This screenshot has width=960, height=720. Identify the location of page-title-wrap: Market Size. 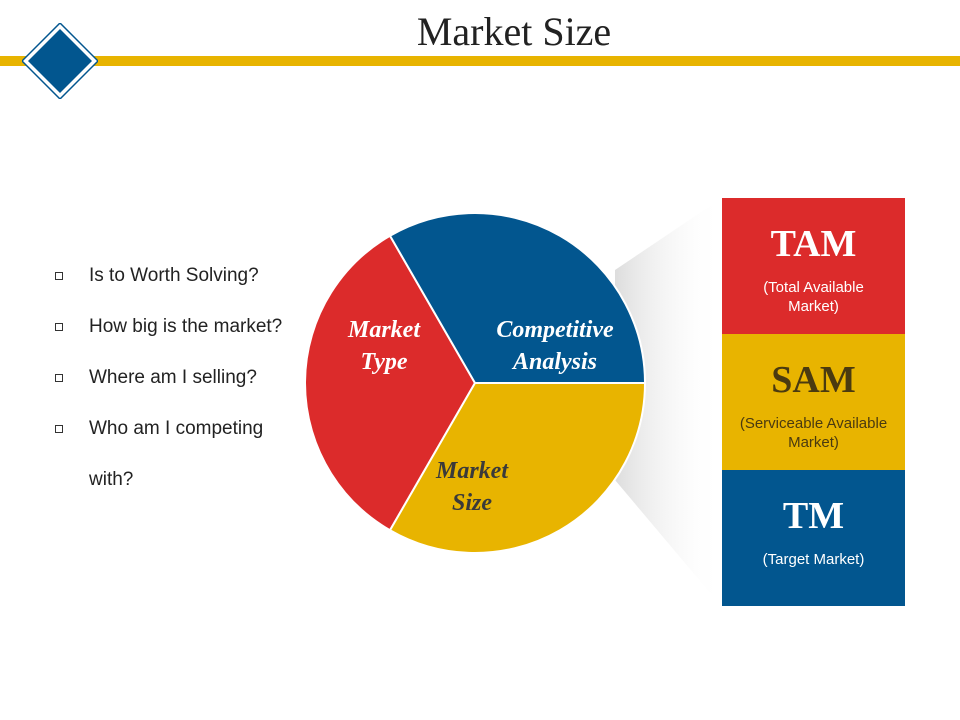
(480, 32).